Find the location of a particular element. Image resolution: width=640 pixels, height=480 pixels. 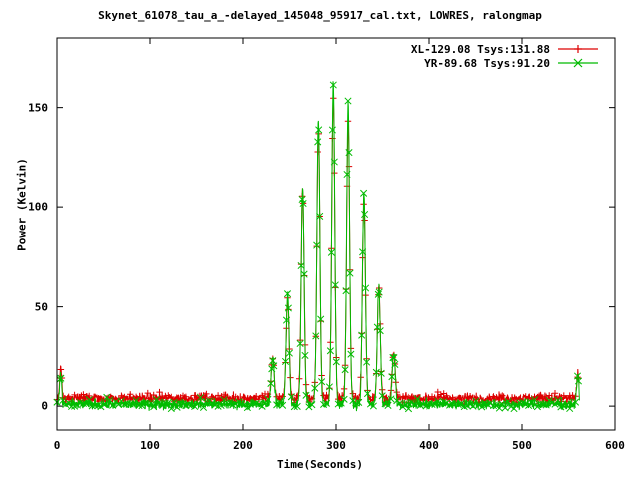

legend-sample-yr is located at coordinates (578, 63).